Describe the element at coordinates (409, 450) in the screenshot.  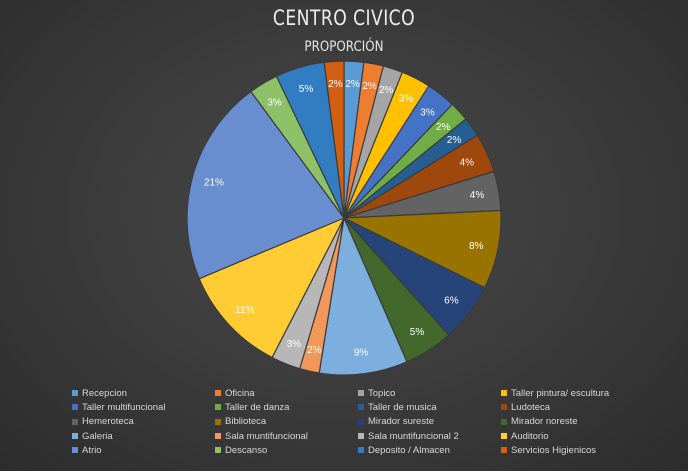
I see `legend-label: Deposito / Almacen` at that location.